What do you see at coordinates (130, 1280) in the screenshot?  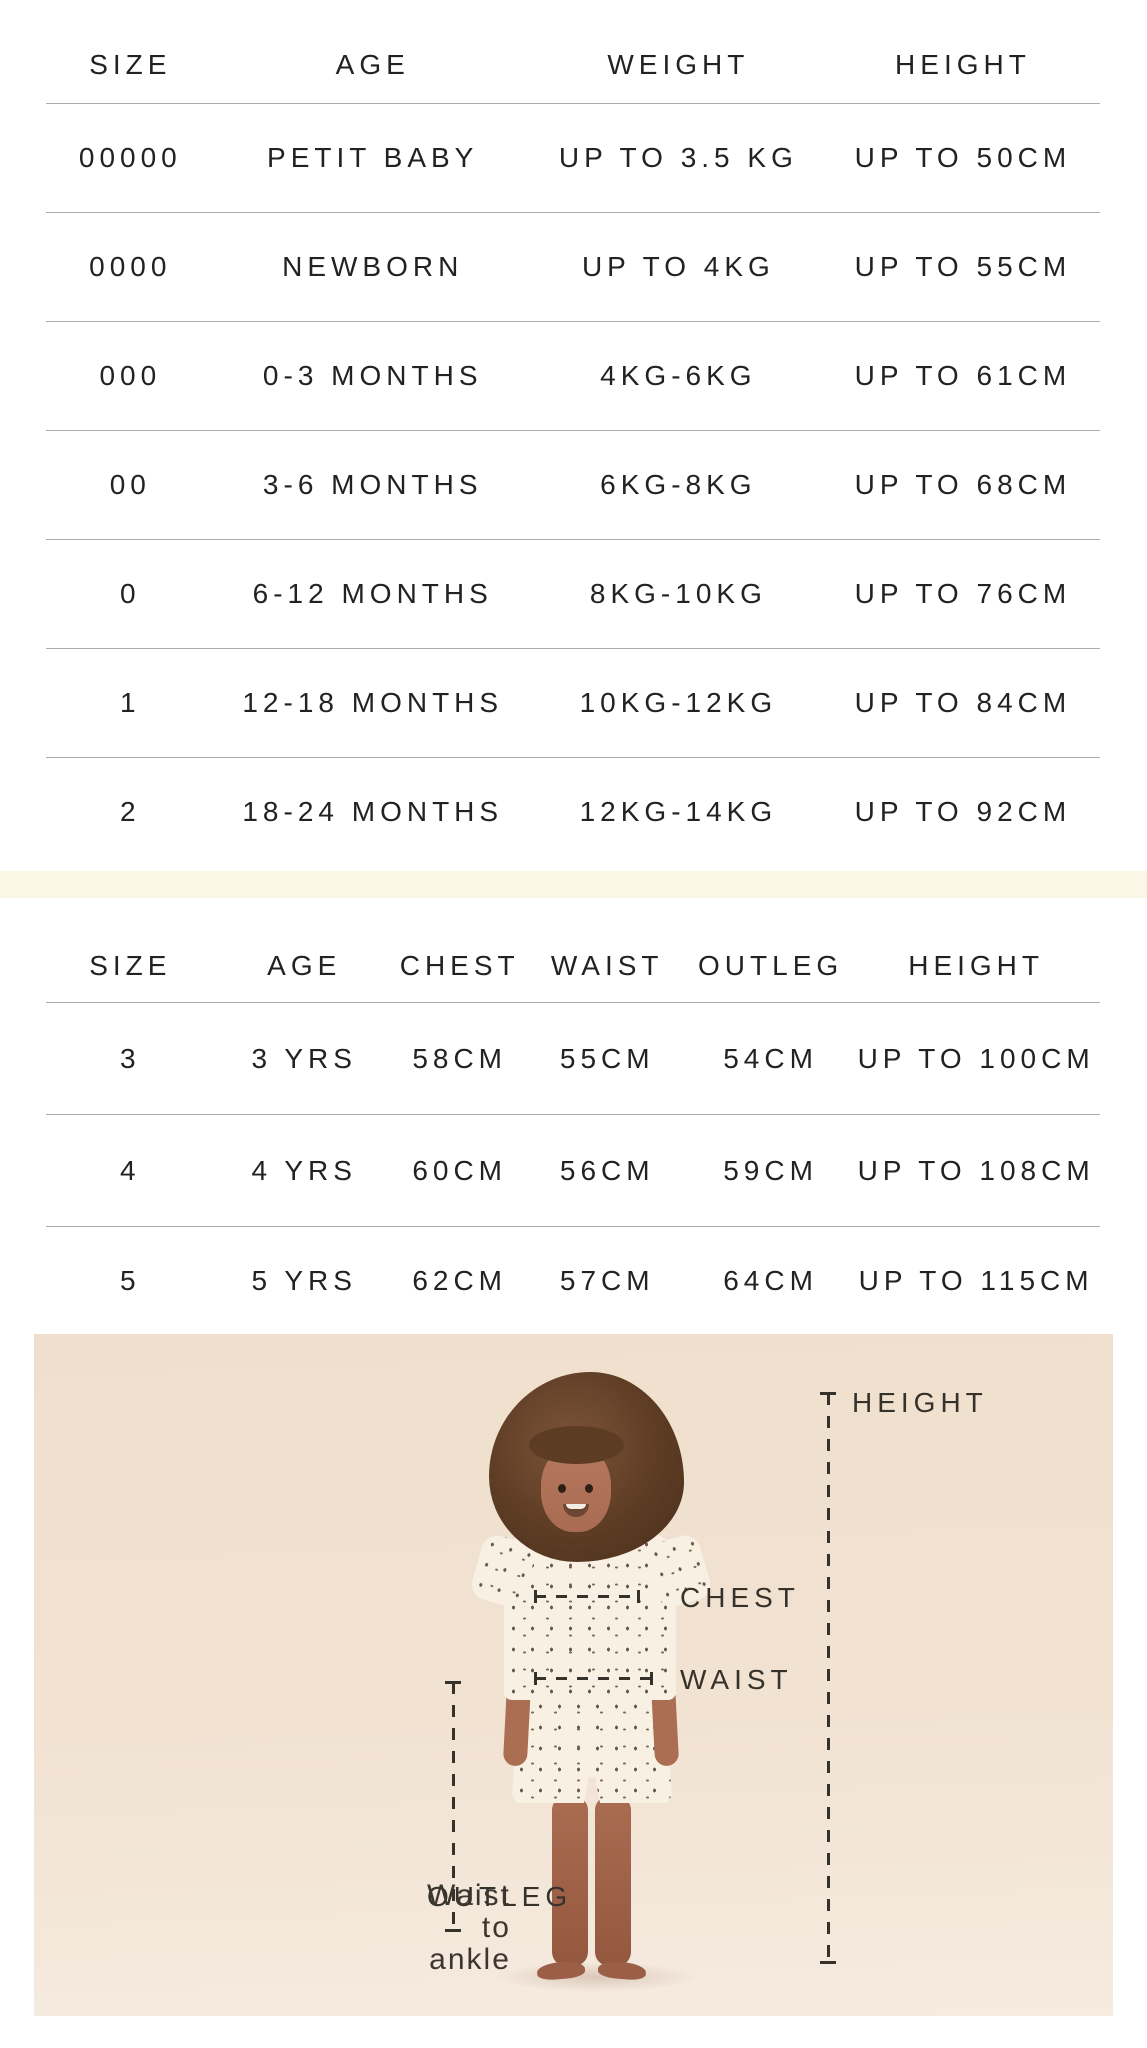 I see `size-value: 5` at bounding box center [130, 1280].